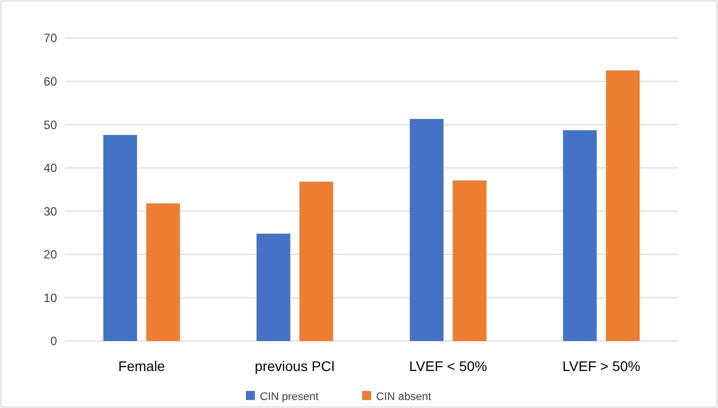 The width and height of the screenshot is (718, 408). What do you see at coordinates (51, 81) in the screenshot?
I see `y-tick-label: 60` at bounding box center [51, 81].